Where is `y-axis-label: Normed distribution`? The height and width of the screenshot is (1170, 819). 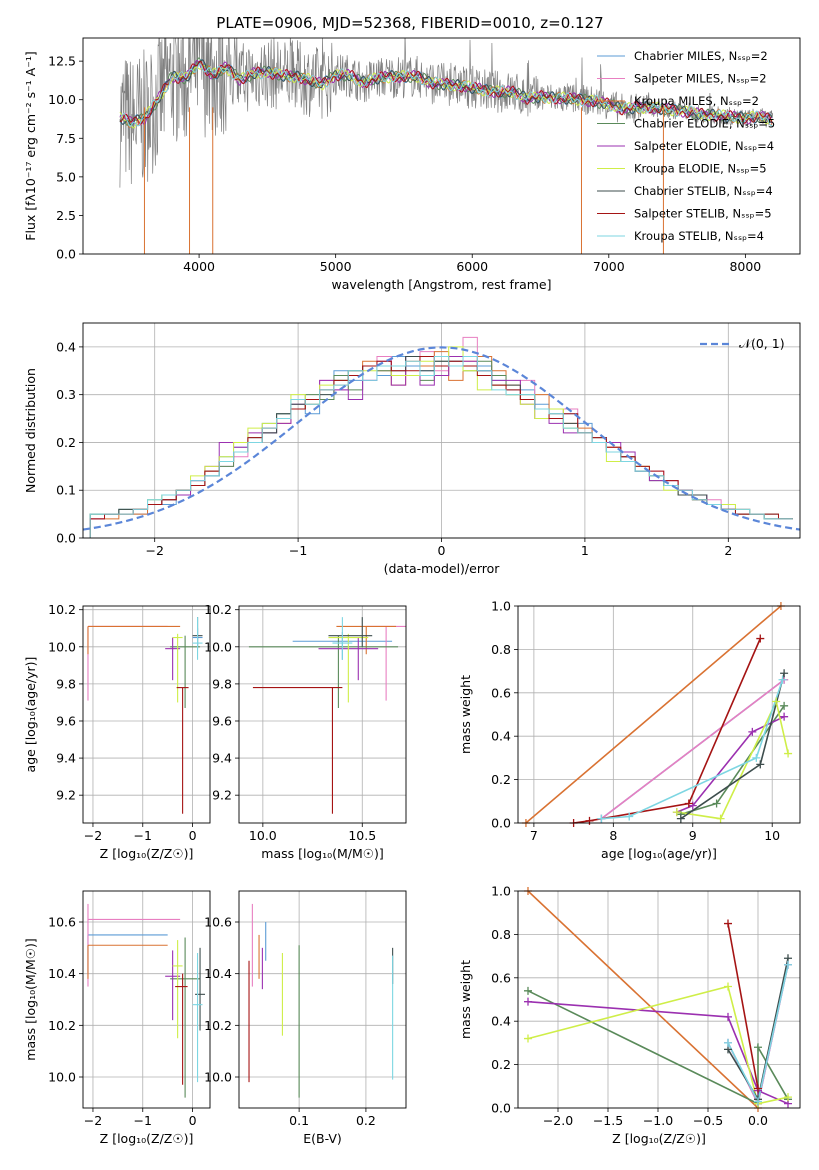 y-axis-label: Normed distribution is located at coordinates (30, 430).